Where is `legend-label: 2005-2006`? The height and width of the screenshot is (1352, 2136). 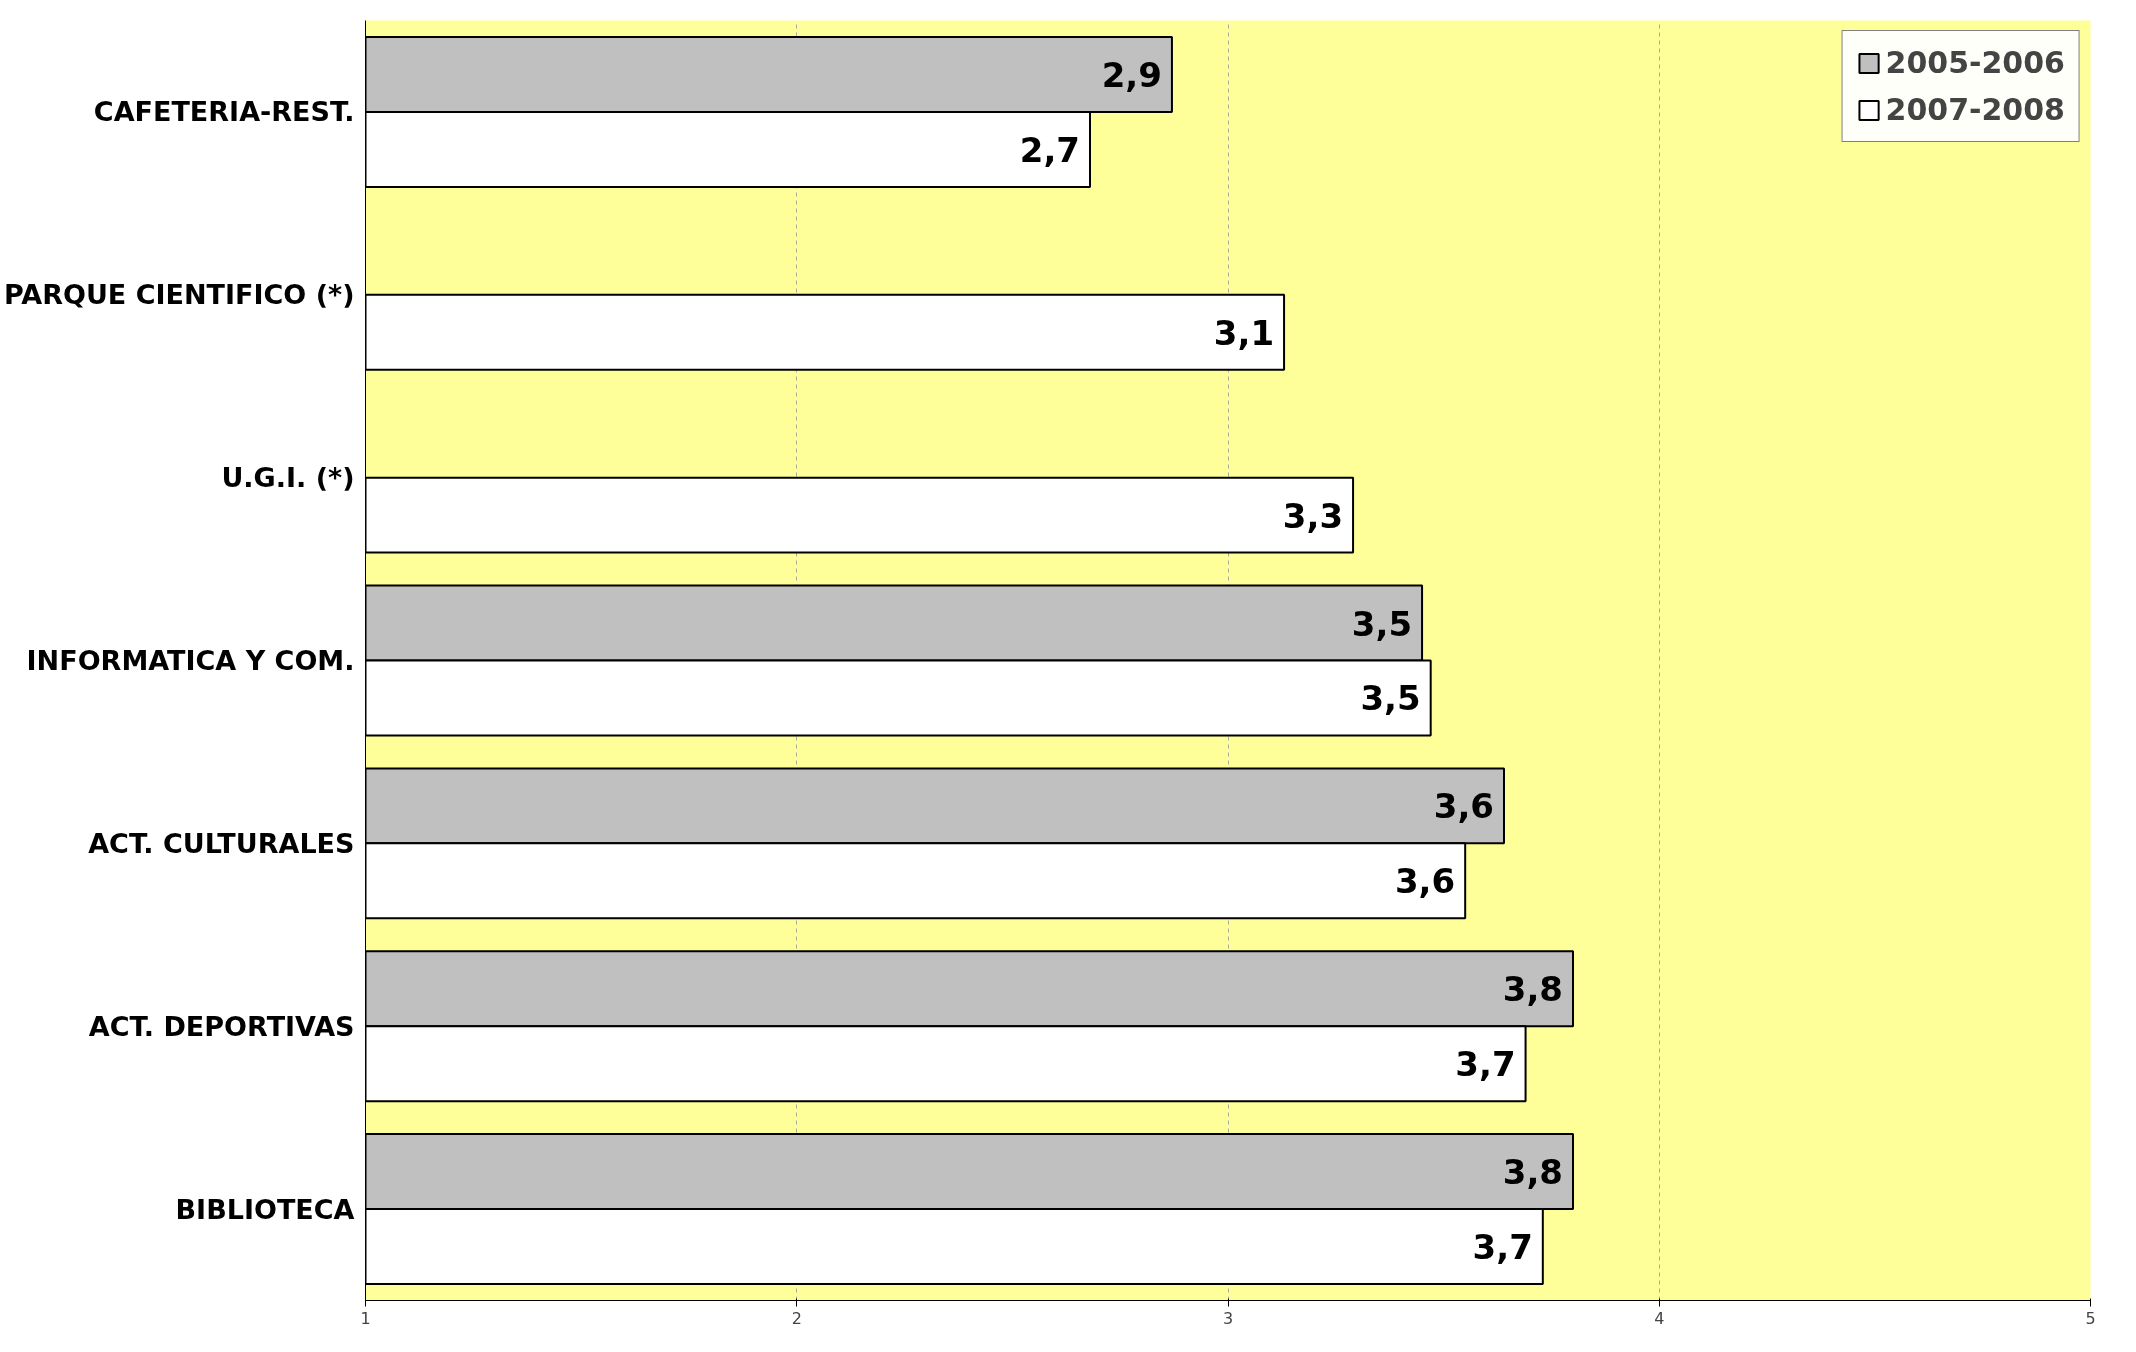
legend-label: 2005-2006 is located at coordinates (1975, 62).